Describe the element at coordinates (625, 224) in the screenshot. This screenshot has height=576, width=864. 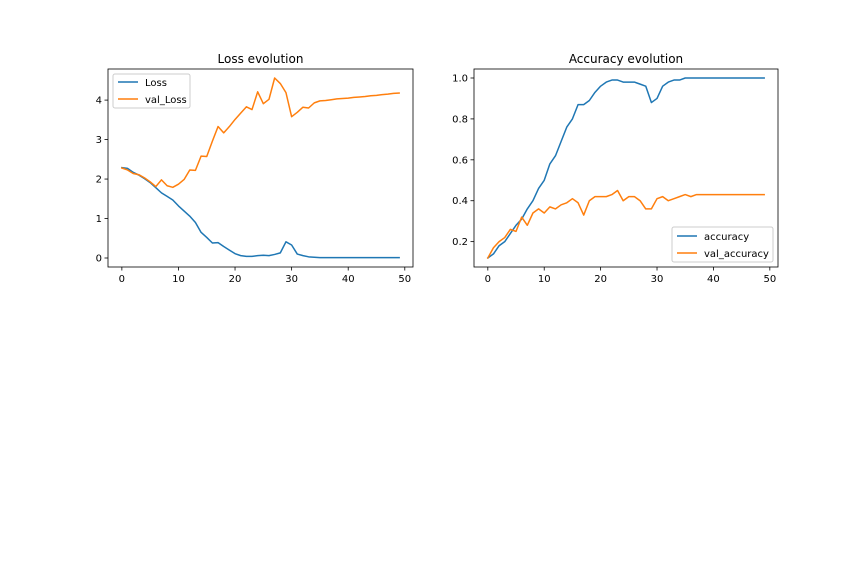
I see `accuracy-series-line-val-accuracy` at that location.